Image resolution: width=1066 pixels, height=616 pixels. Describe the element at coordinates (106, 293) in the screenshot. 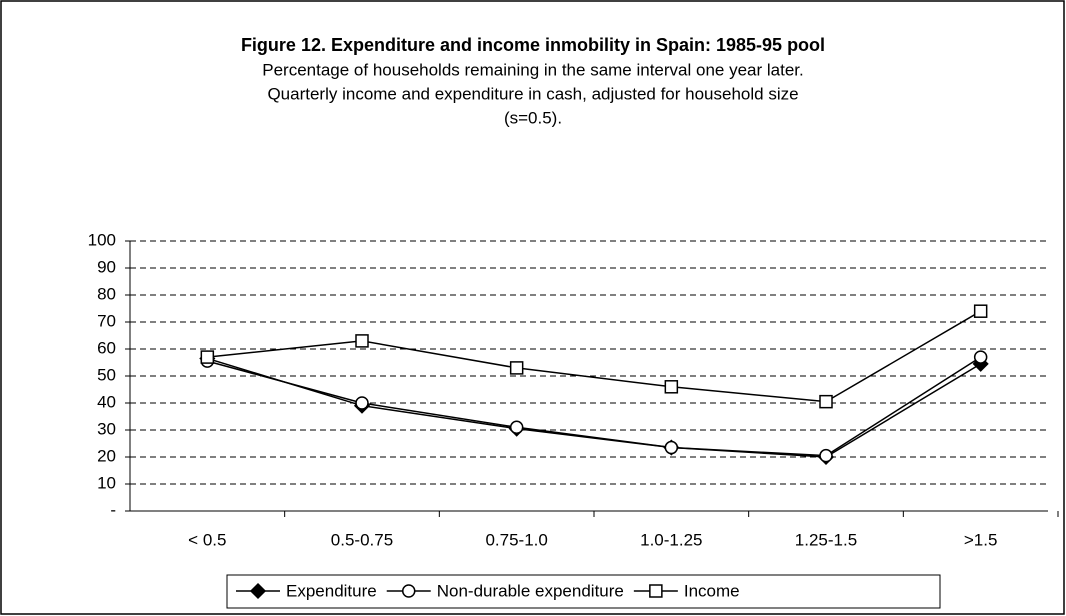

I see `y-tick-label: 80` at that location.